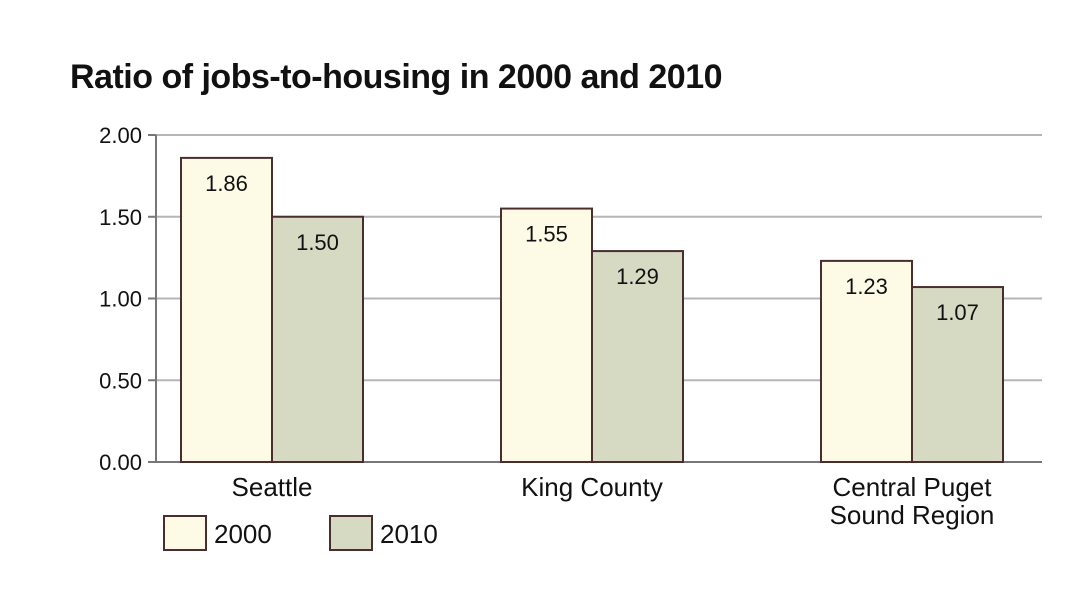 This screenshot has width=1080, height=597. I want to click on x-category-label: Central Puget Sound Region, so click(912, 501).